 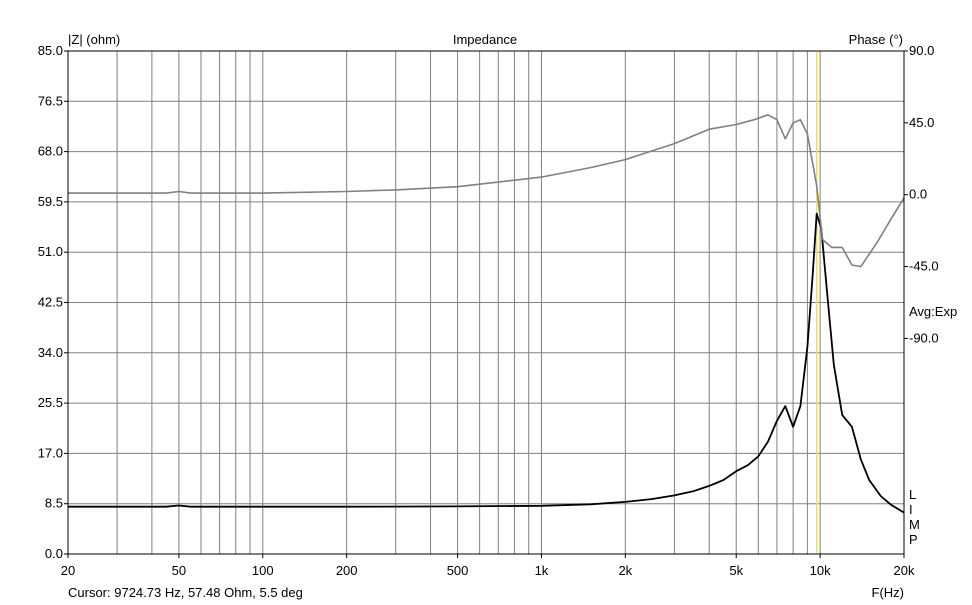 I want to click on x-tick-label: 500, so click(x=458, y=570).